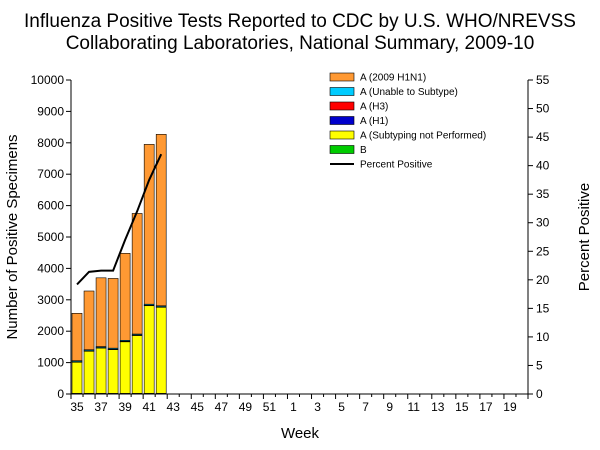 Image resolution: width=600 pixels, height=450 pixels. I want to click on x-tick-label: 9, so click(389, 407).